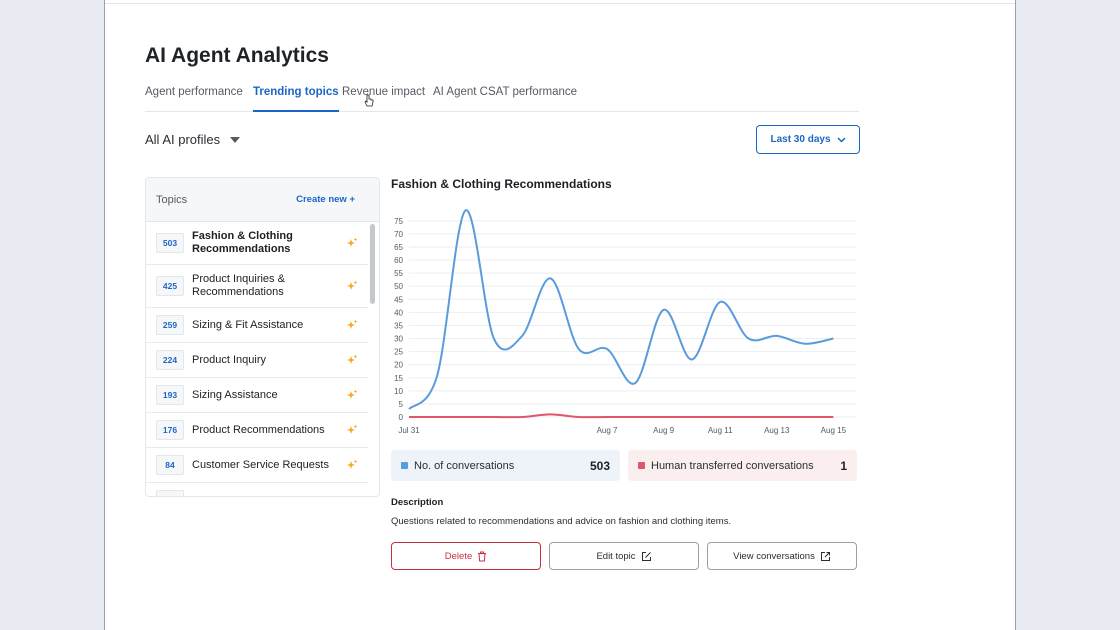 This screenshot has height=630, width=1120. Describe the element at coordinates (170, 286) in the screenshot. I see `topic-count-badge: 425` at that location.